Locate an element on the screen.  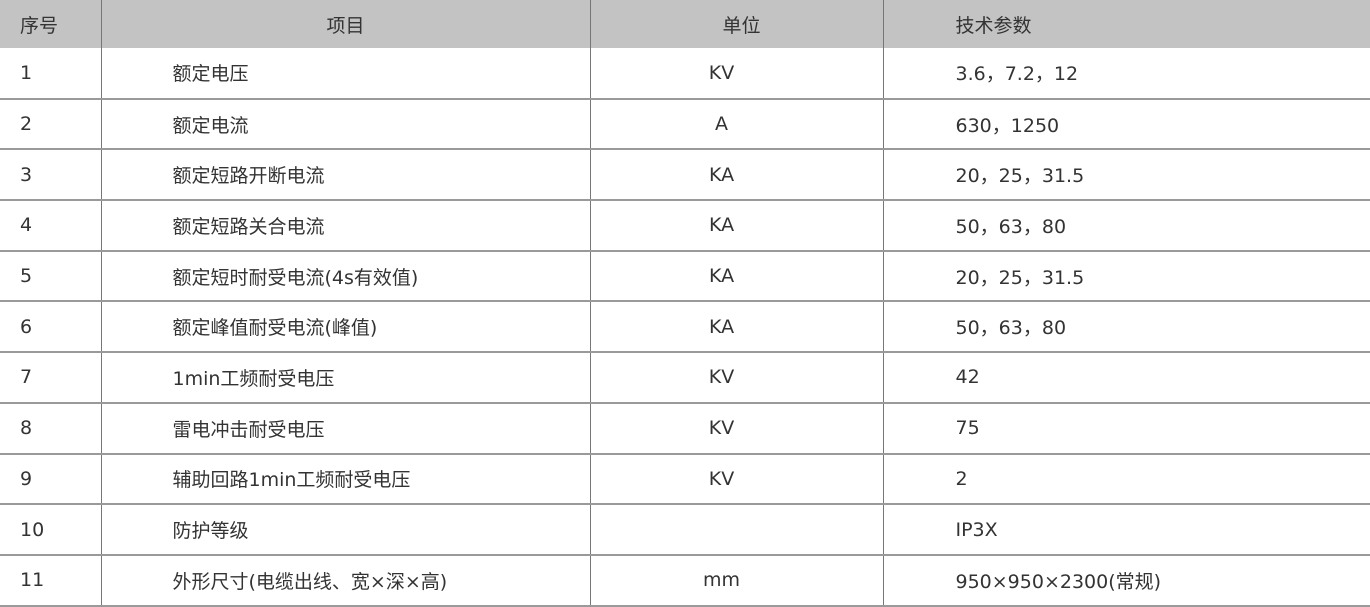
cell-item: 额定电压 is located at coordinates (345, 73).